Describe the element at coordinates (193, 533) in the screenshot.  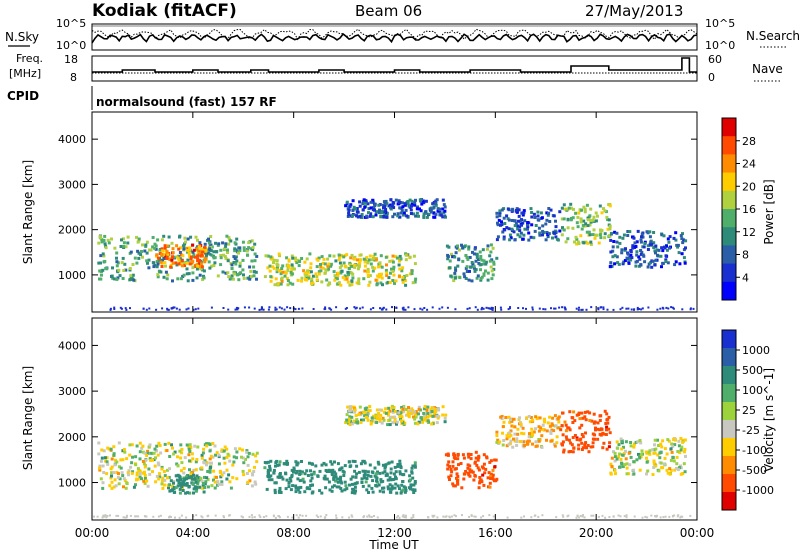
I see `x-tick-label: 04:00` at that location.